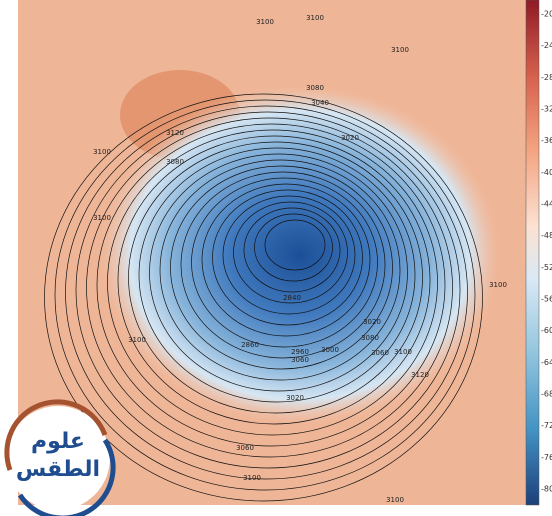  I want to click on logo: علوم الطقس, so click(60, 457).